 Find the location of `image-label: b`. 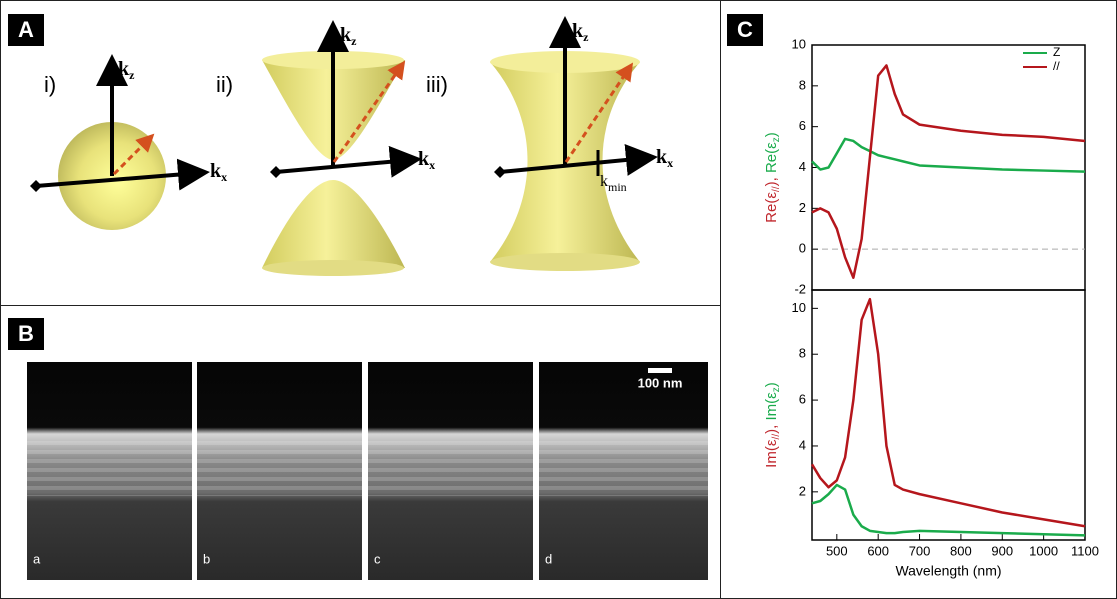

image-label: b is located at coordinates (206, 558).